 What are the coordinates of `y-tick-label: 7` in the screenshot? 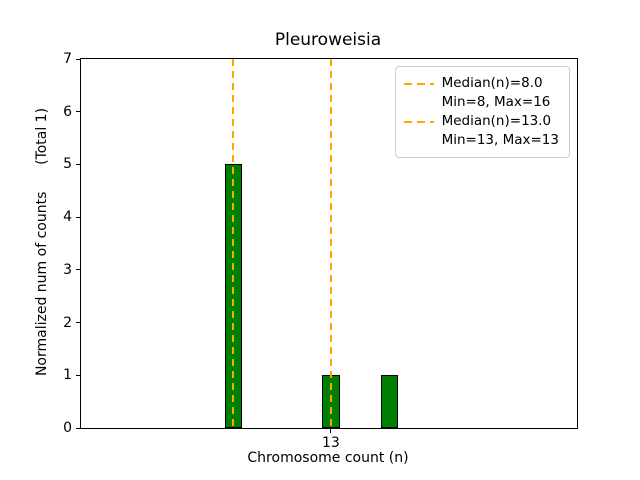 It's located at (67, 59).